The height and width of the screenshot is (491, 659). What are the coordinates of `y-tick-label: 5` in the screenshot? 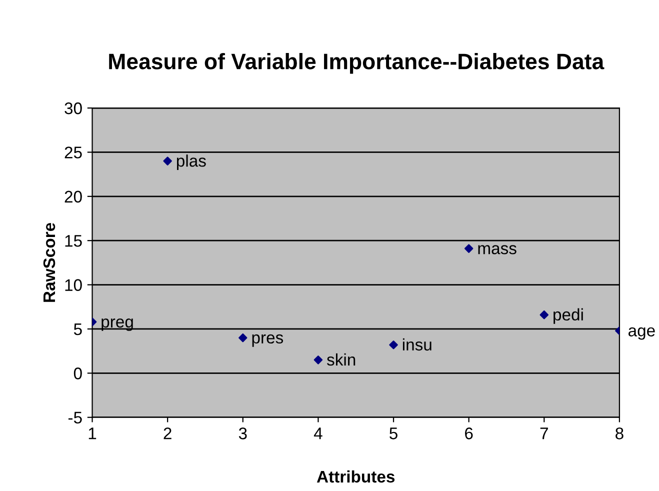 It's located at (78, 330).